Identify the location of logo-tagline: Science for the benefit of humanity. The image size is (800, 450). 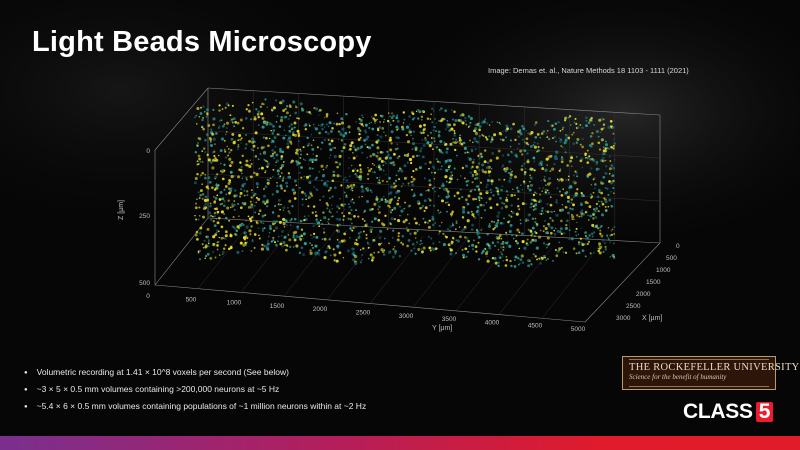
(678, 377).